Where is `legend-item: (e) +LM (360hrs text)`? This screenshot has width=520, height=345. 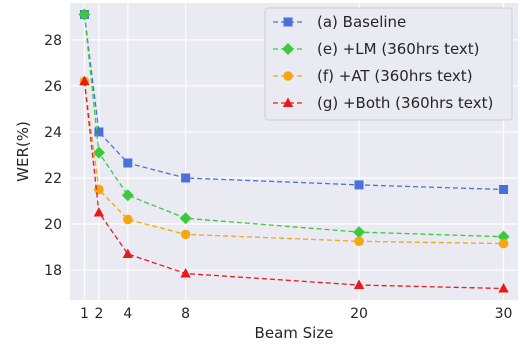 legend-item: (e) +LM (360hrs text) is located at coordinates (376, 49).